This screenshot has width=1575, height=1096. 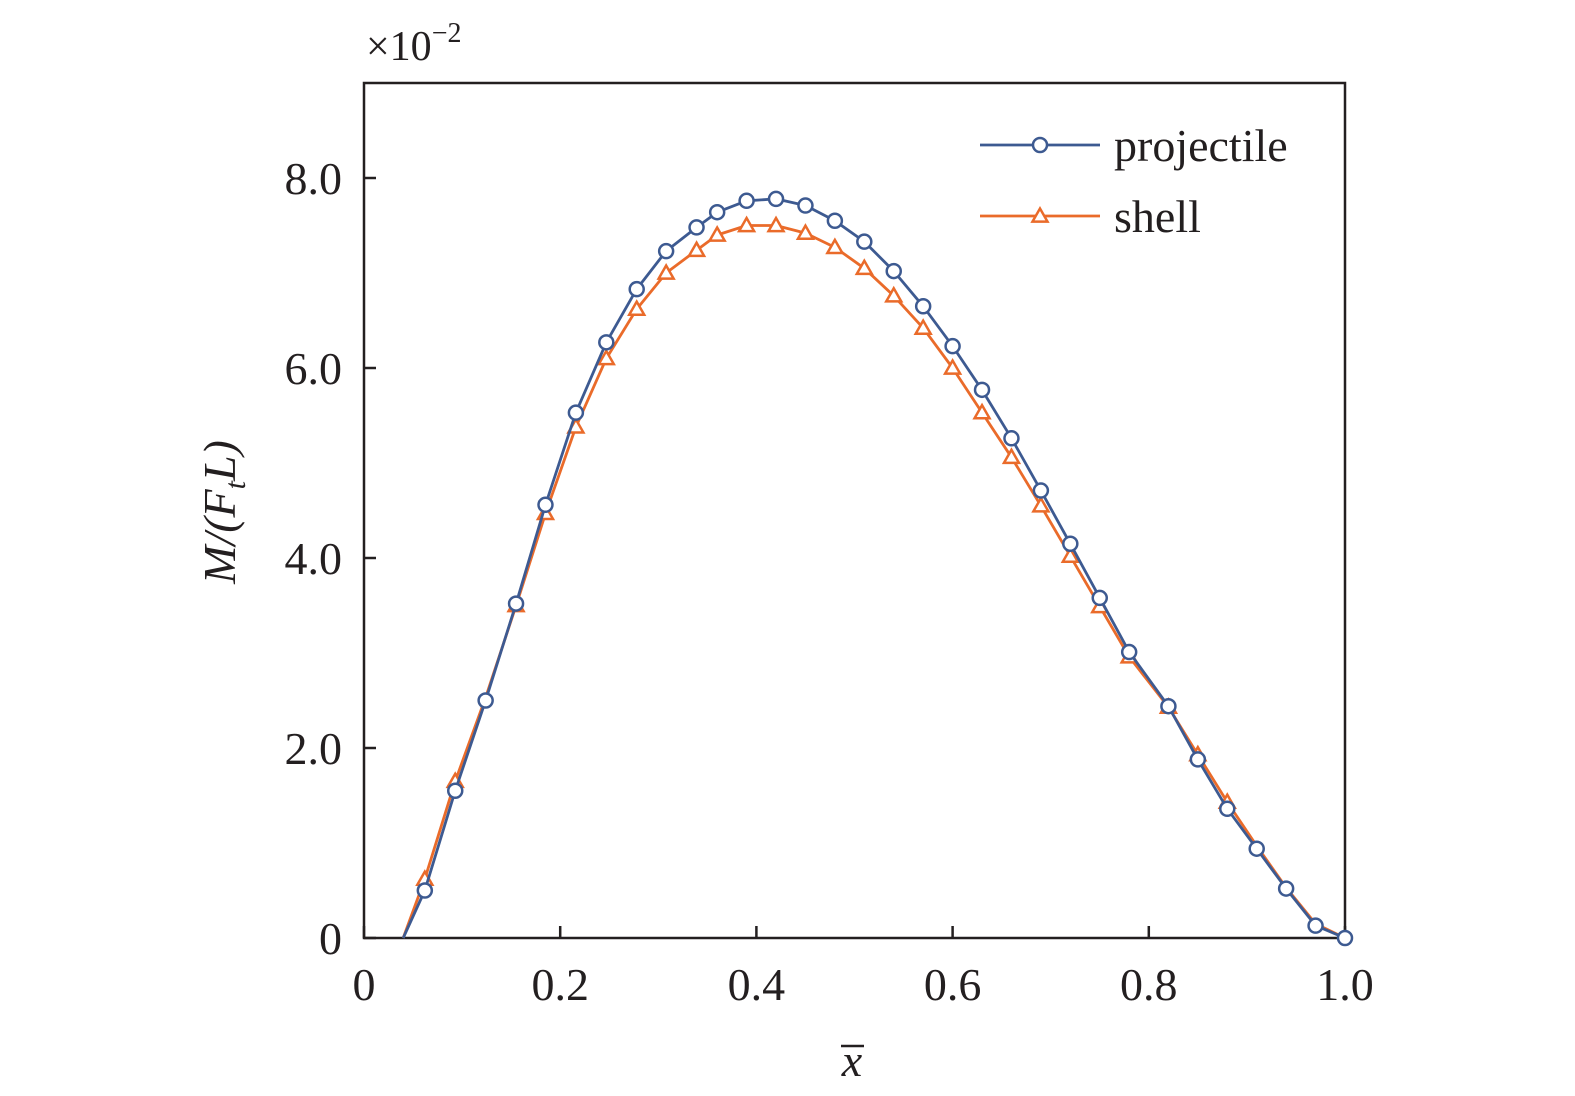 What do you see at coordinates (314, 368) in the screenshot?
I see `y-tick-label: 6.0` at bounding box center [314, 368].